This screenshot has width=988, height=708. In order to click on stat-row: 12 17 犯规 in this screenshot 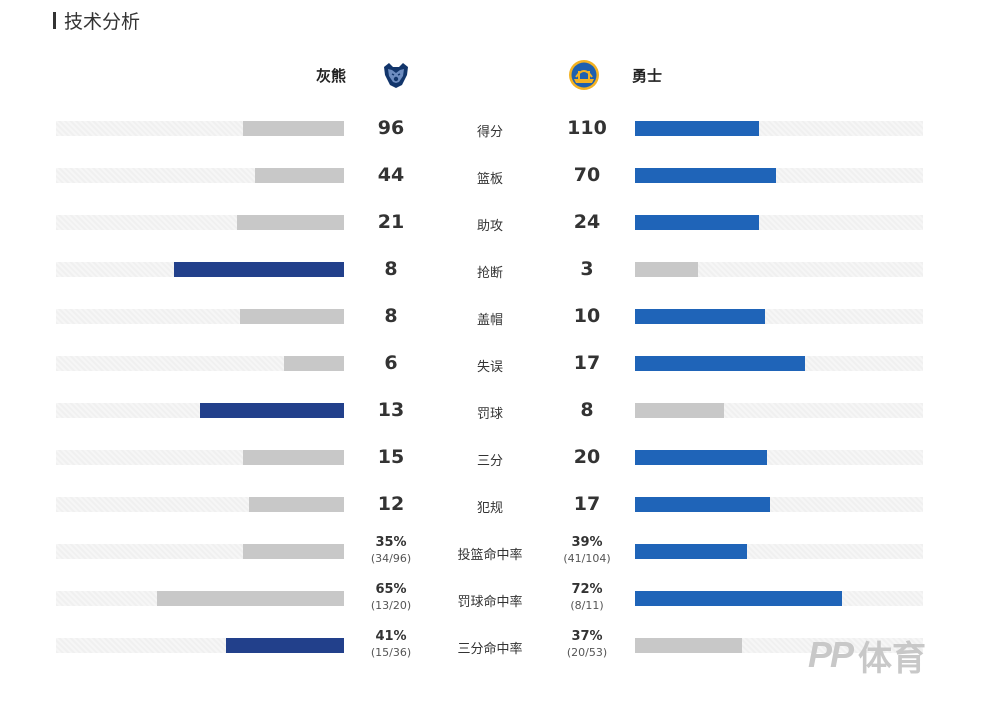, I will do `click(494, 505)`.